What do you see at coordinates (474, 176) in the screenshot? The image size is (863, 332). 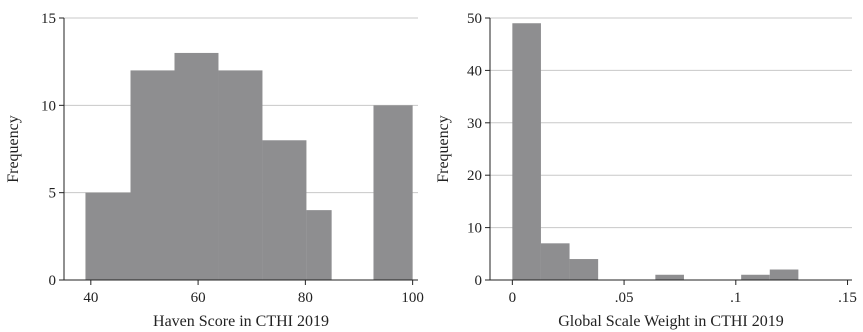 I see `y-tick-label: 20` at bounding box center [474, 176].